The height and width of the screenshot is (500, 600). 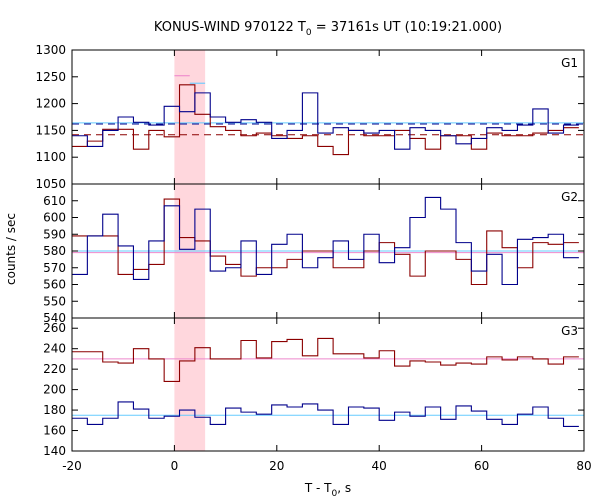 What do you see at coordinates (54, 390) in the screenshot?
I see `g3-y-tick-label-200: 200` at bounding box center [54, 390].